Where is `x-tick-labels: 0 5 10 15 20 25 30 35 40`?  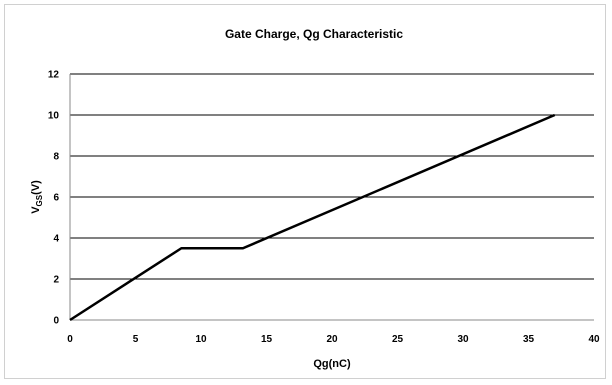 x-tick-labels: 0 5 10 15 20 25 30 35 40 is located at coordinates (333, 339).